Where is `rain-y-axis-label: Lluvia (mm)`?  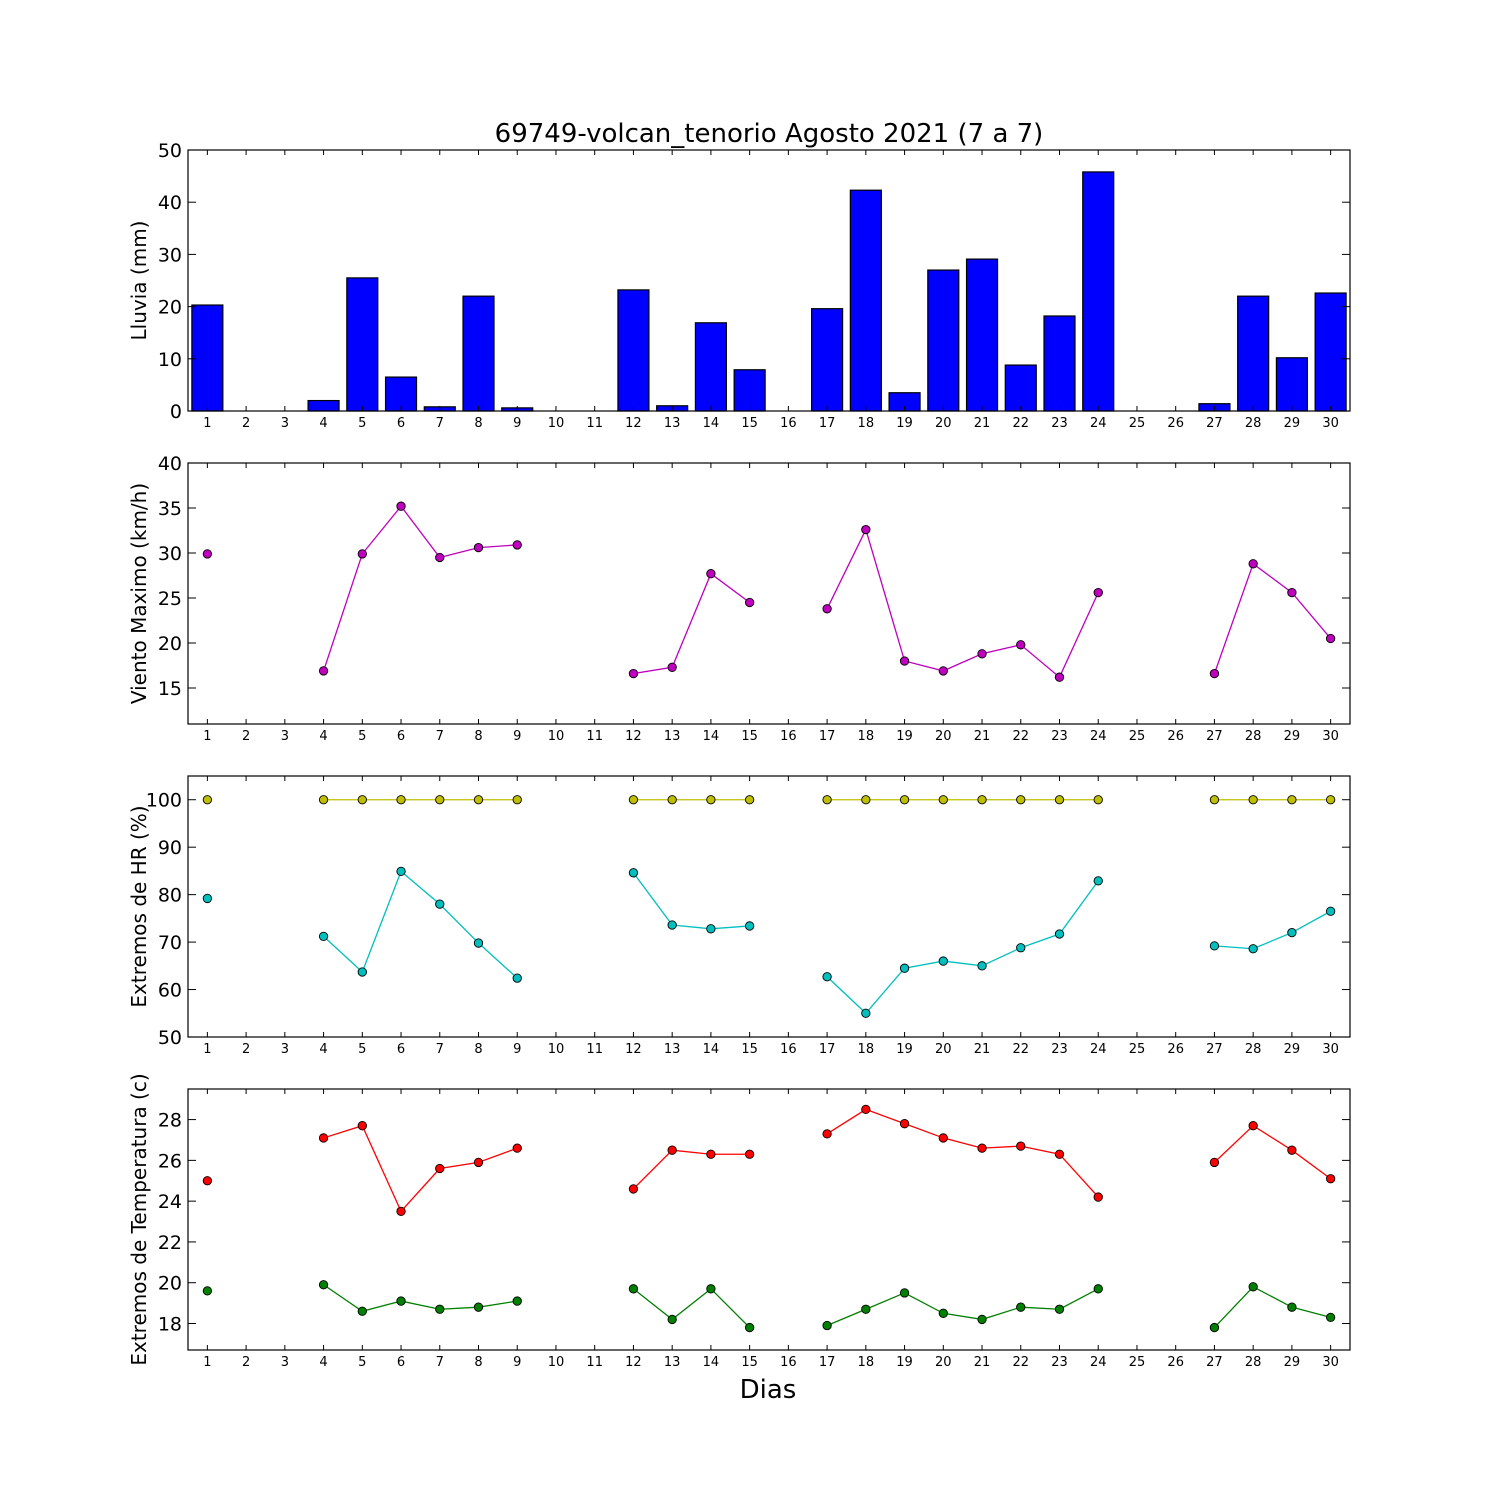 rain-y-axis-label: Lluvia (mm) is located at coordinates (139, 281).